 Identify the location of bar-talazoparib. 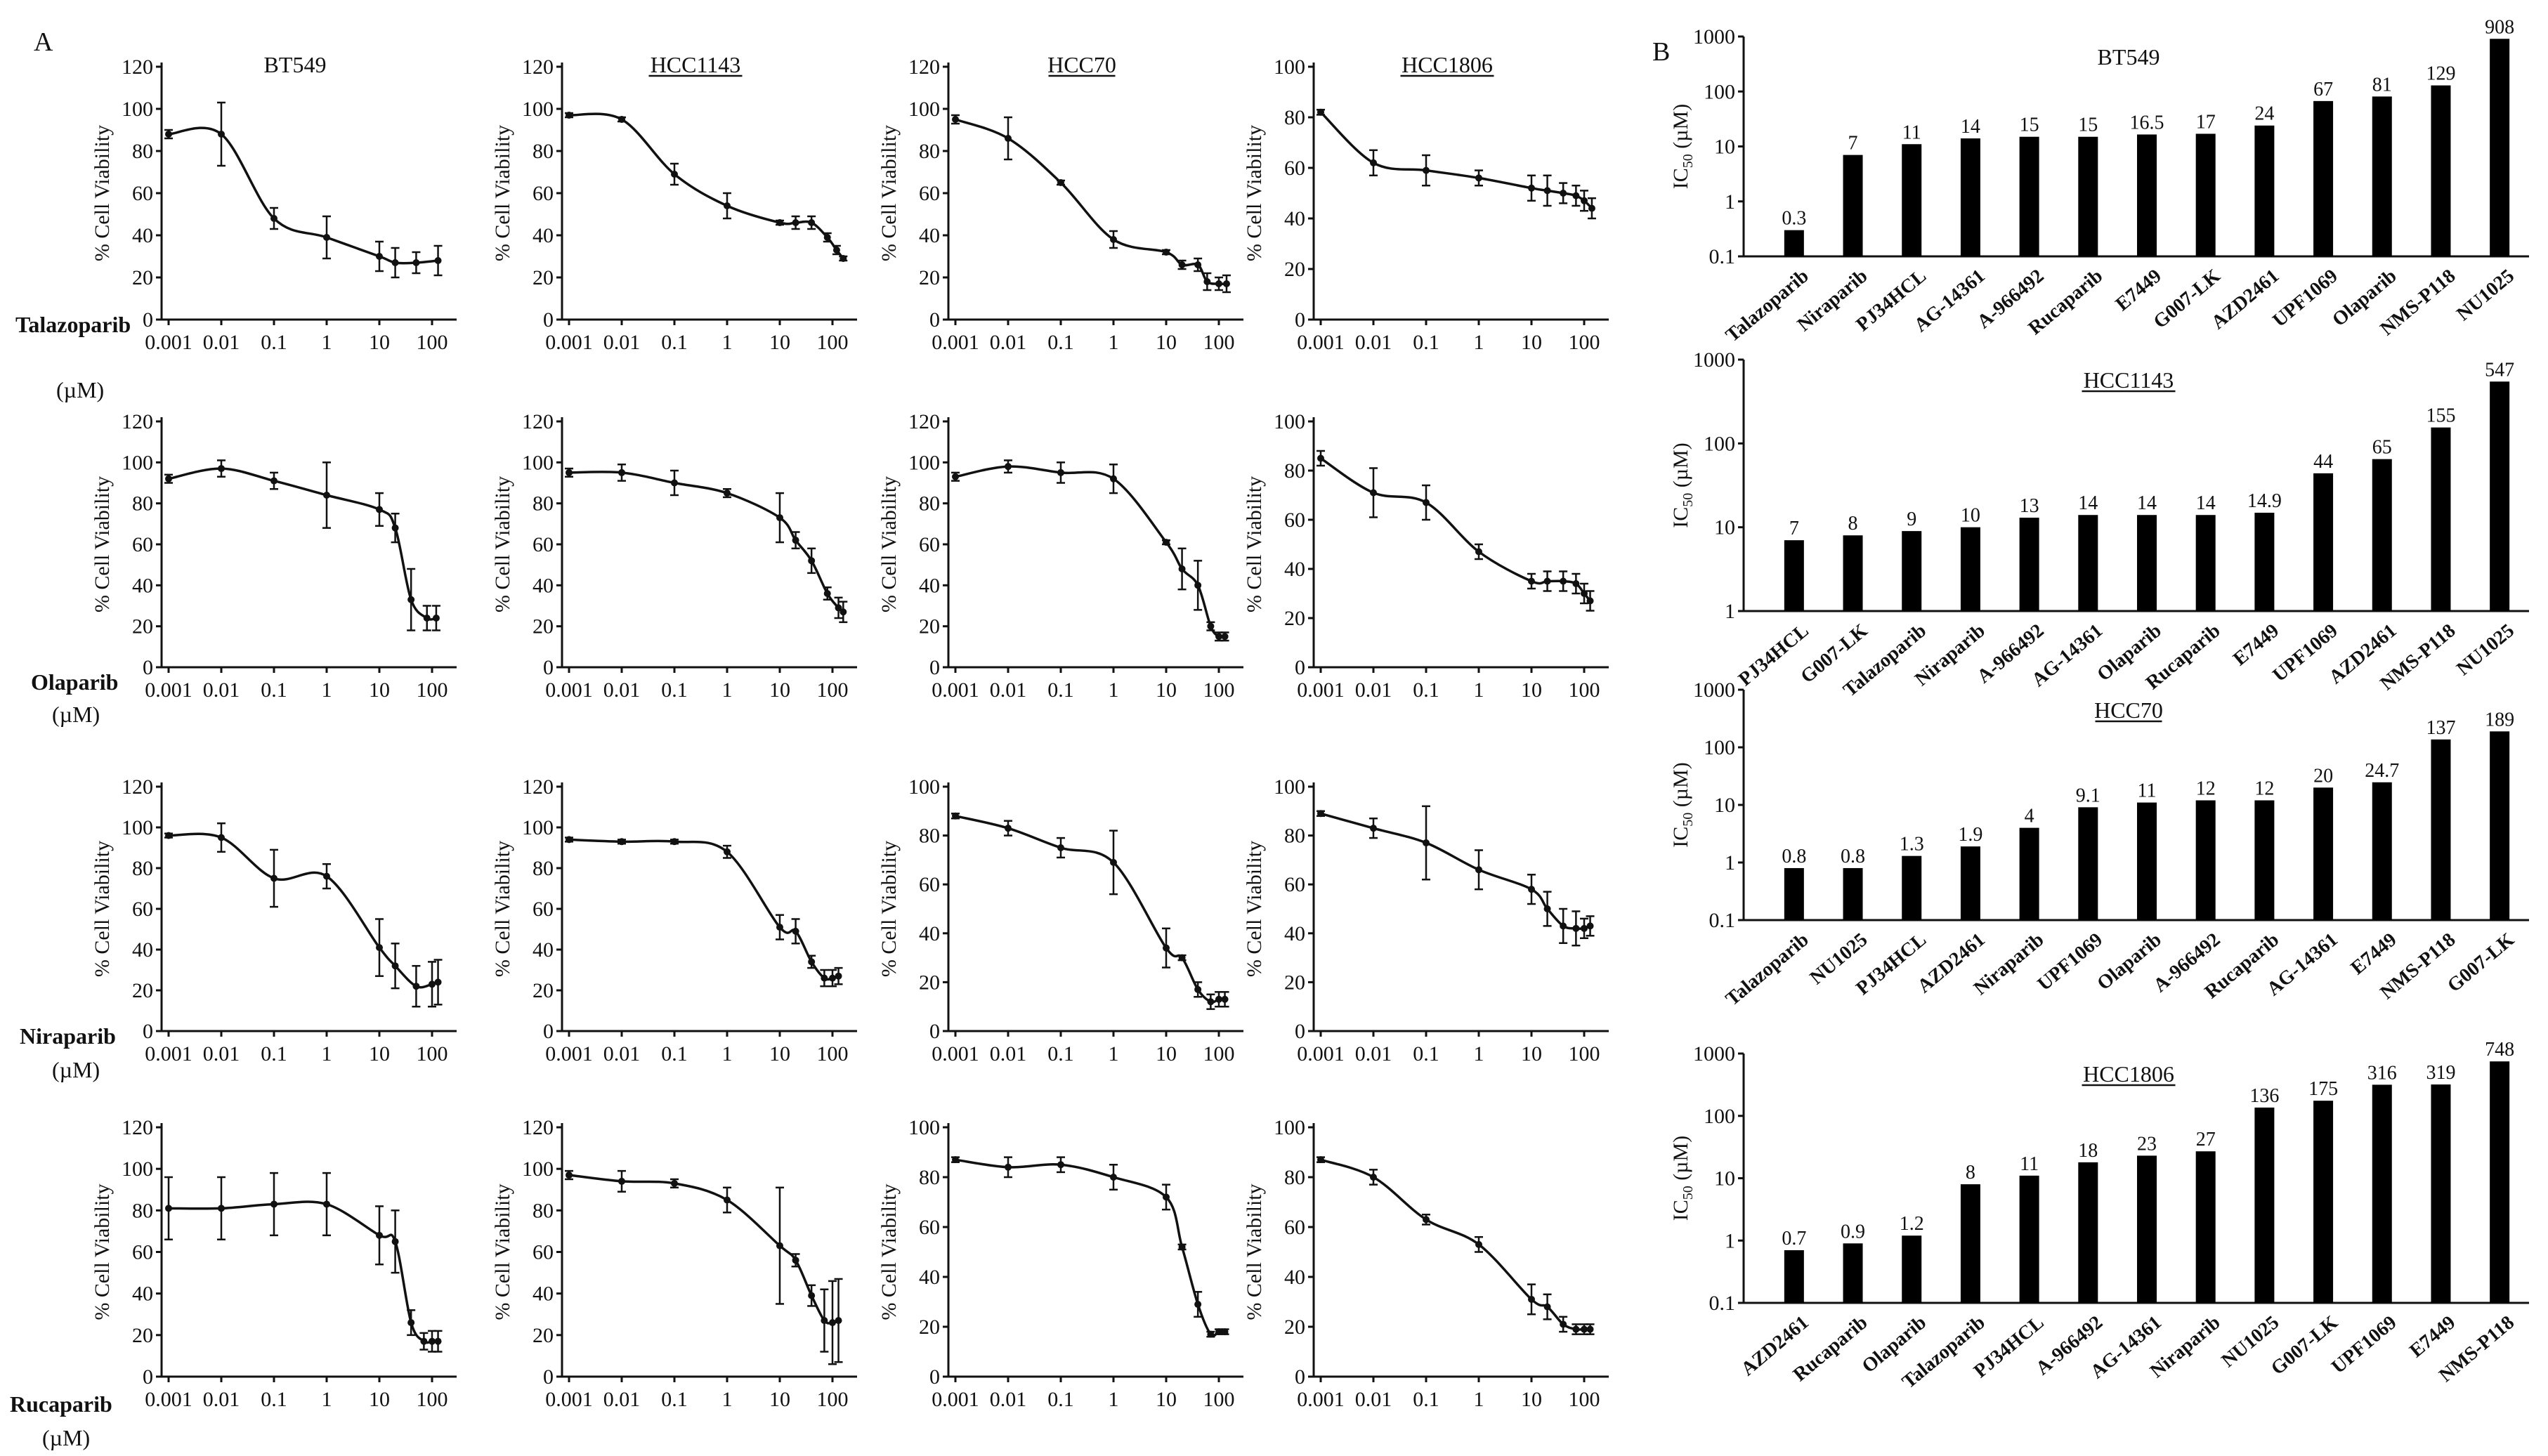
(1794, 894).